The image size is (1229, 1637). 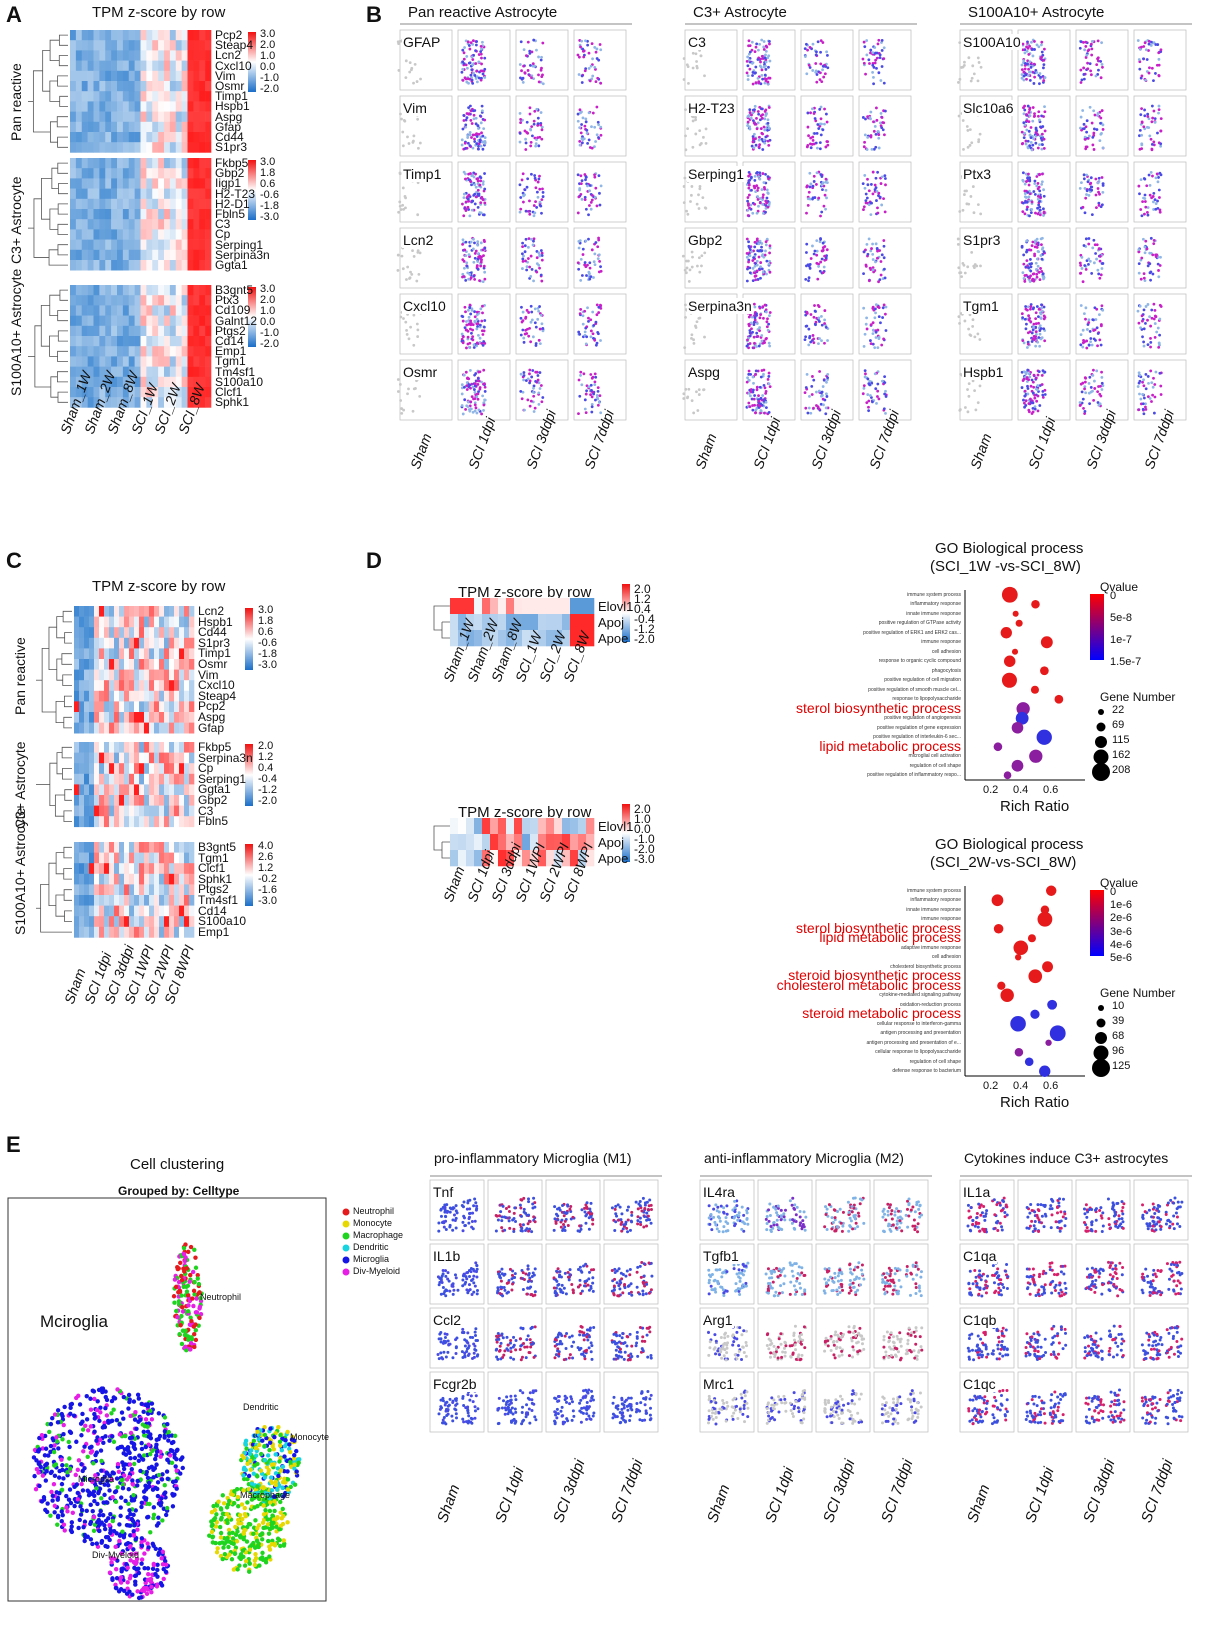 What do you see at coordinates (233, 65) in the screenshot?
I see `gene-label: Cxcl10` at bounding box center [233, 65].